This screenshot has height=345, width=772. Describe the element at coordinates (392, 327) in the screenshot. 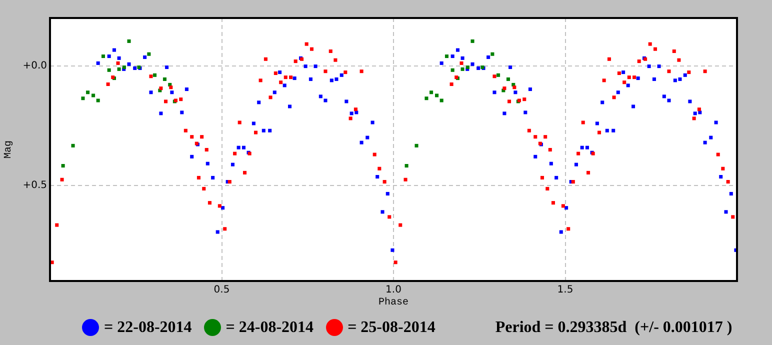

I see `legend-label: = 25-08-2014` at that location.